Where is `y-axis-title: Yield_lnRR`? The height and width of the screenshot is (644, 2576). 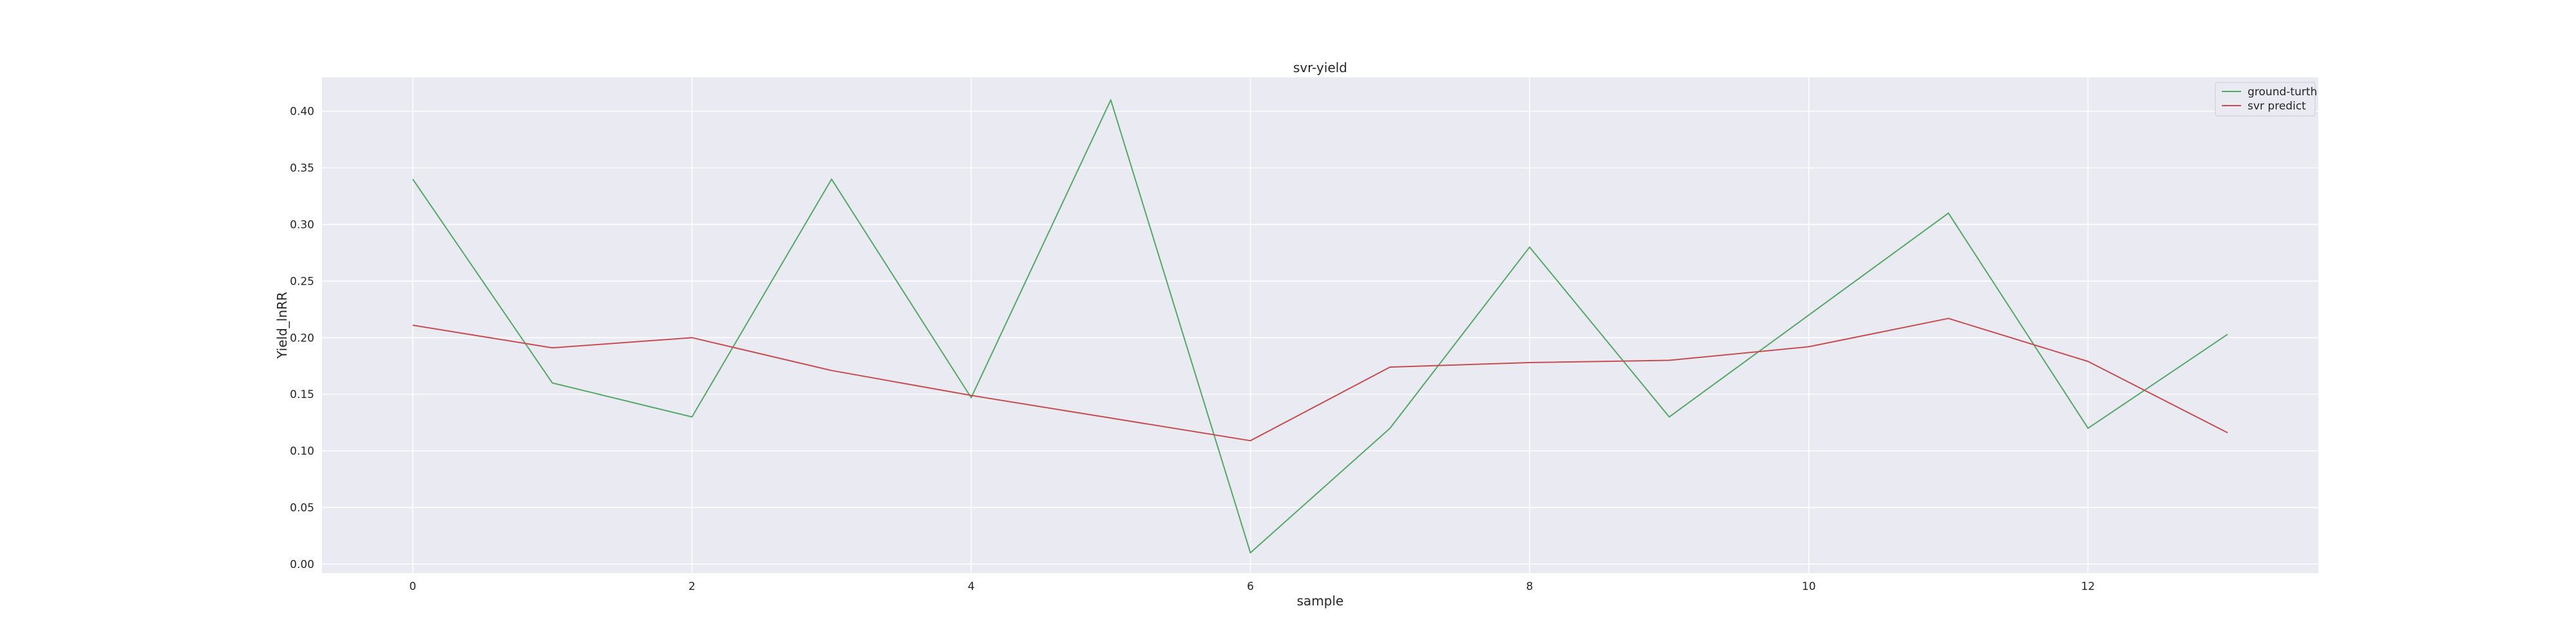
y-axis-title: Yield_lnRR is located at coordinates (282, 326).